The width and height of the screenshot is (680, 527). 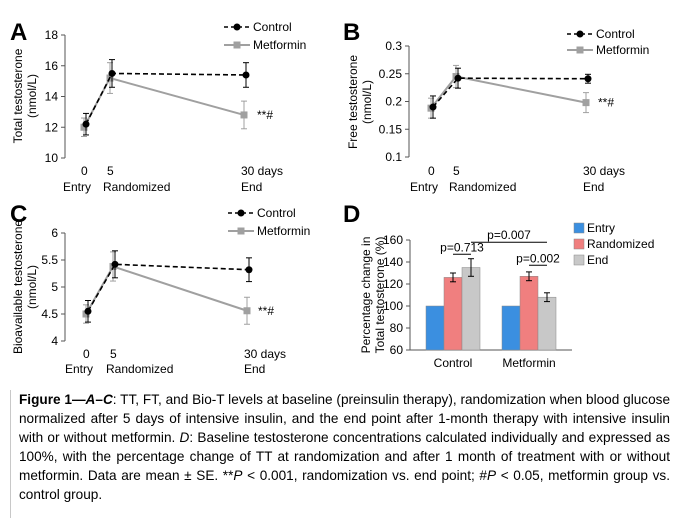 I want to click on y-tick-label: 120, so click(x=393, y=284).